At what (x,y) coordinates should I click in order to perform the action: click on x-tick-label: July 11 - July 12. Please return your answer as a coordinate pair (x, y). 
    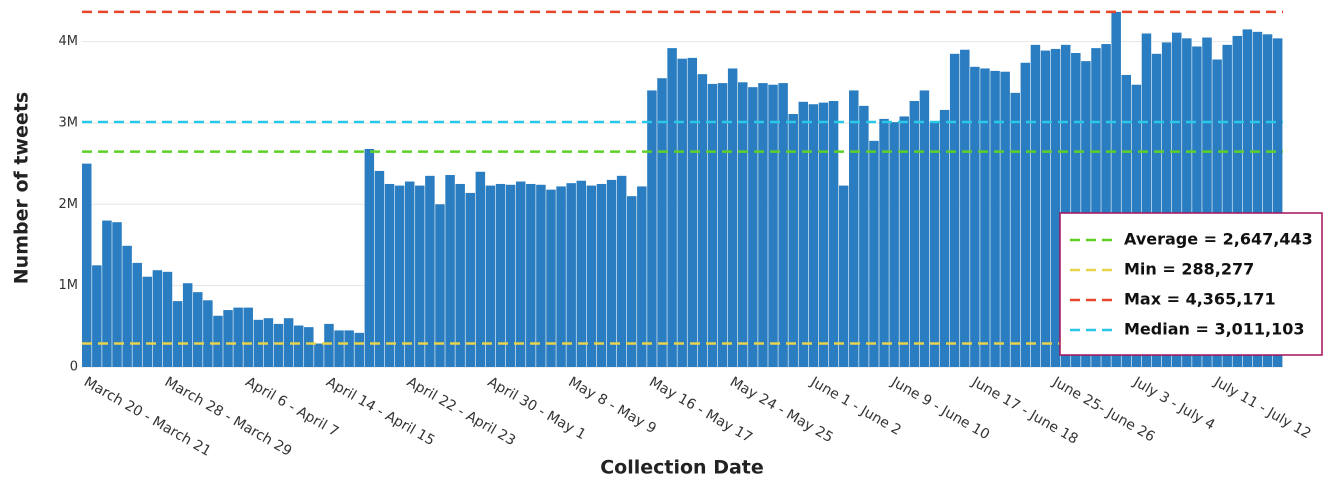
    Looking at the image, I should click on (1262, 408).